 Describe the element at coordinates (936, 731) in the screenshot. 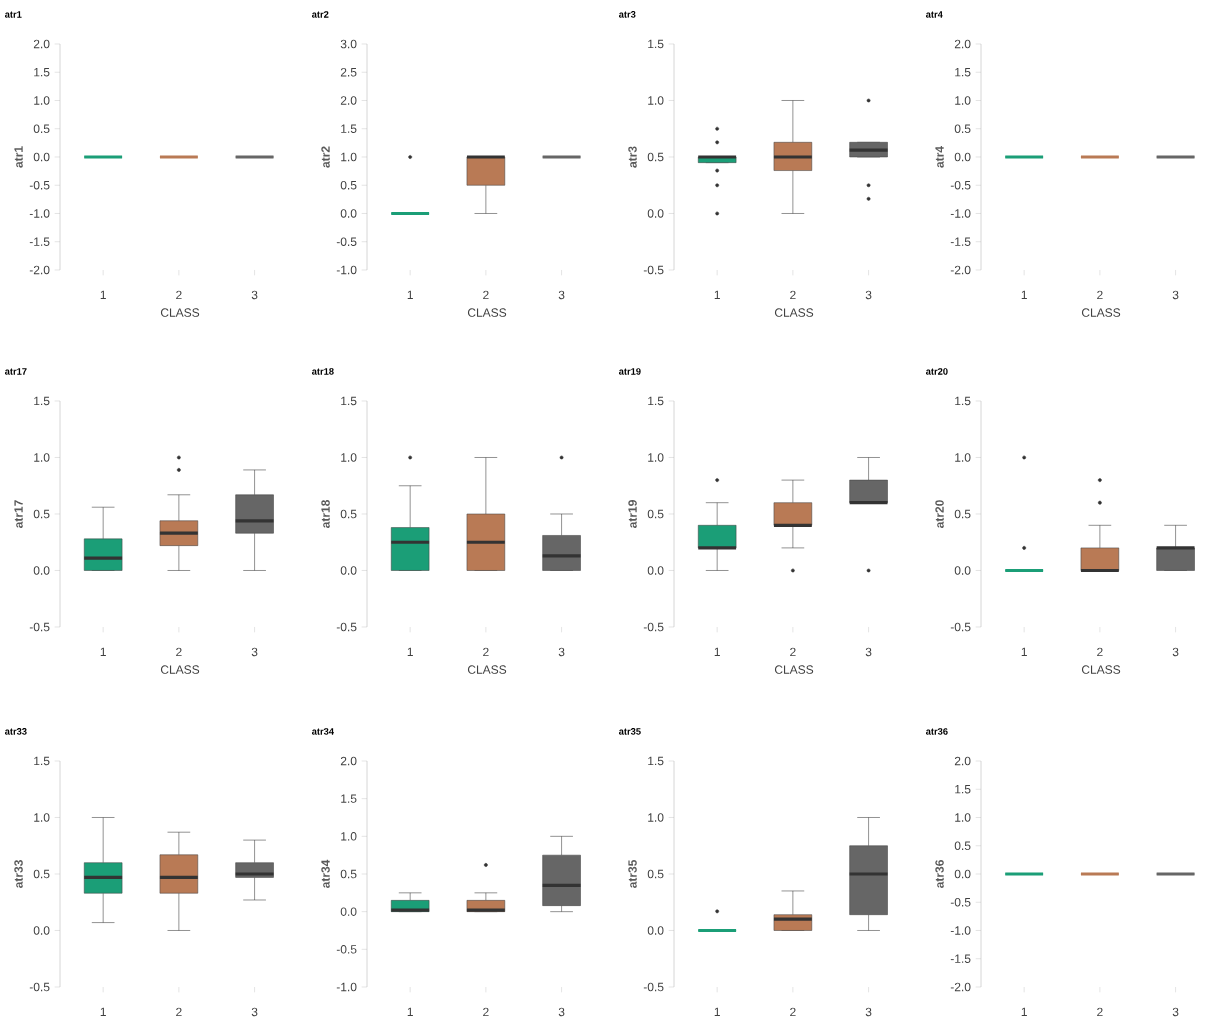

I see `chart-title: atr36` at that location.